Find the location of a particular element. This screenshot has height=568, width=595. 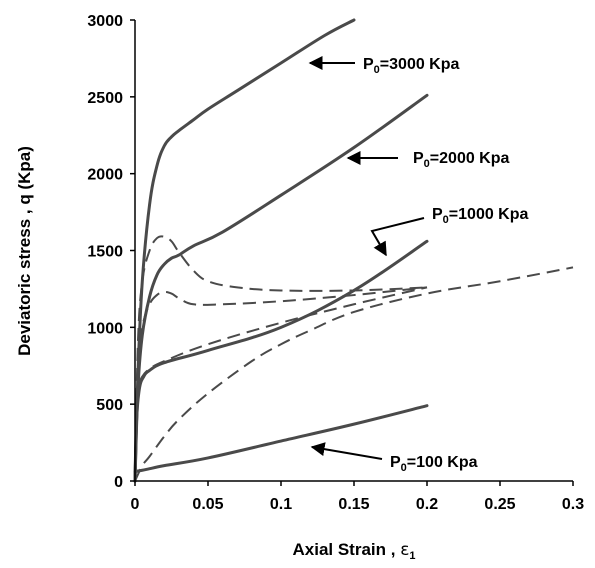

y-tick-label: 2500 is located at coordinates (105, 98).